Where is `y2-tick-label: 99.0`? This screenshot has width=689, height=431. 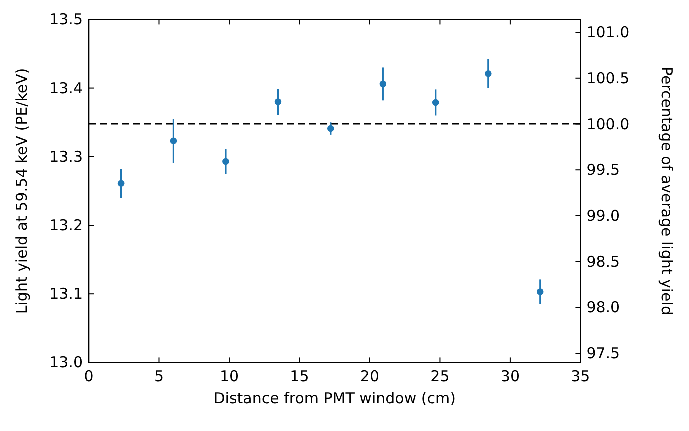
y2-tick-label: 99.0 is located at coordinates (603, 215).